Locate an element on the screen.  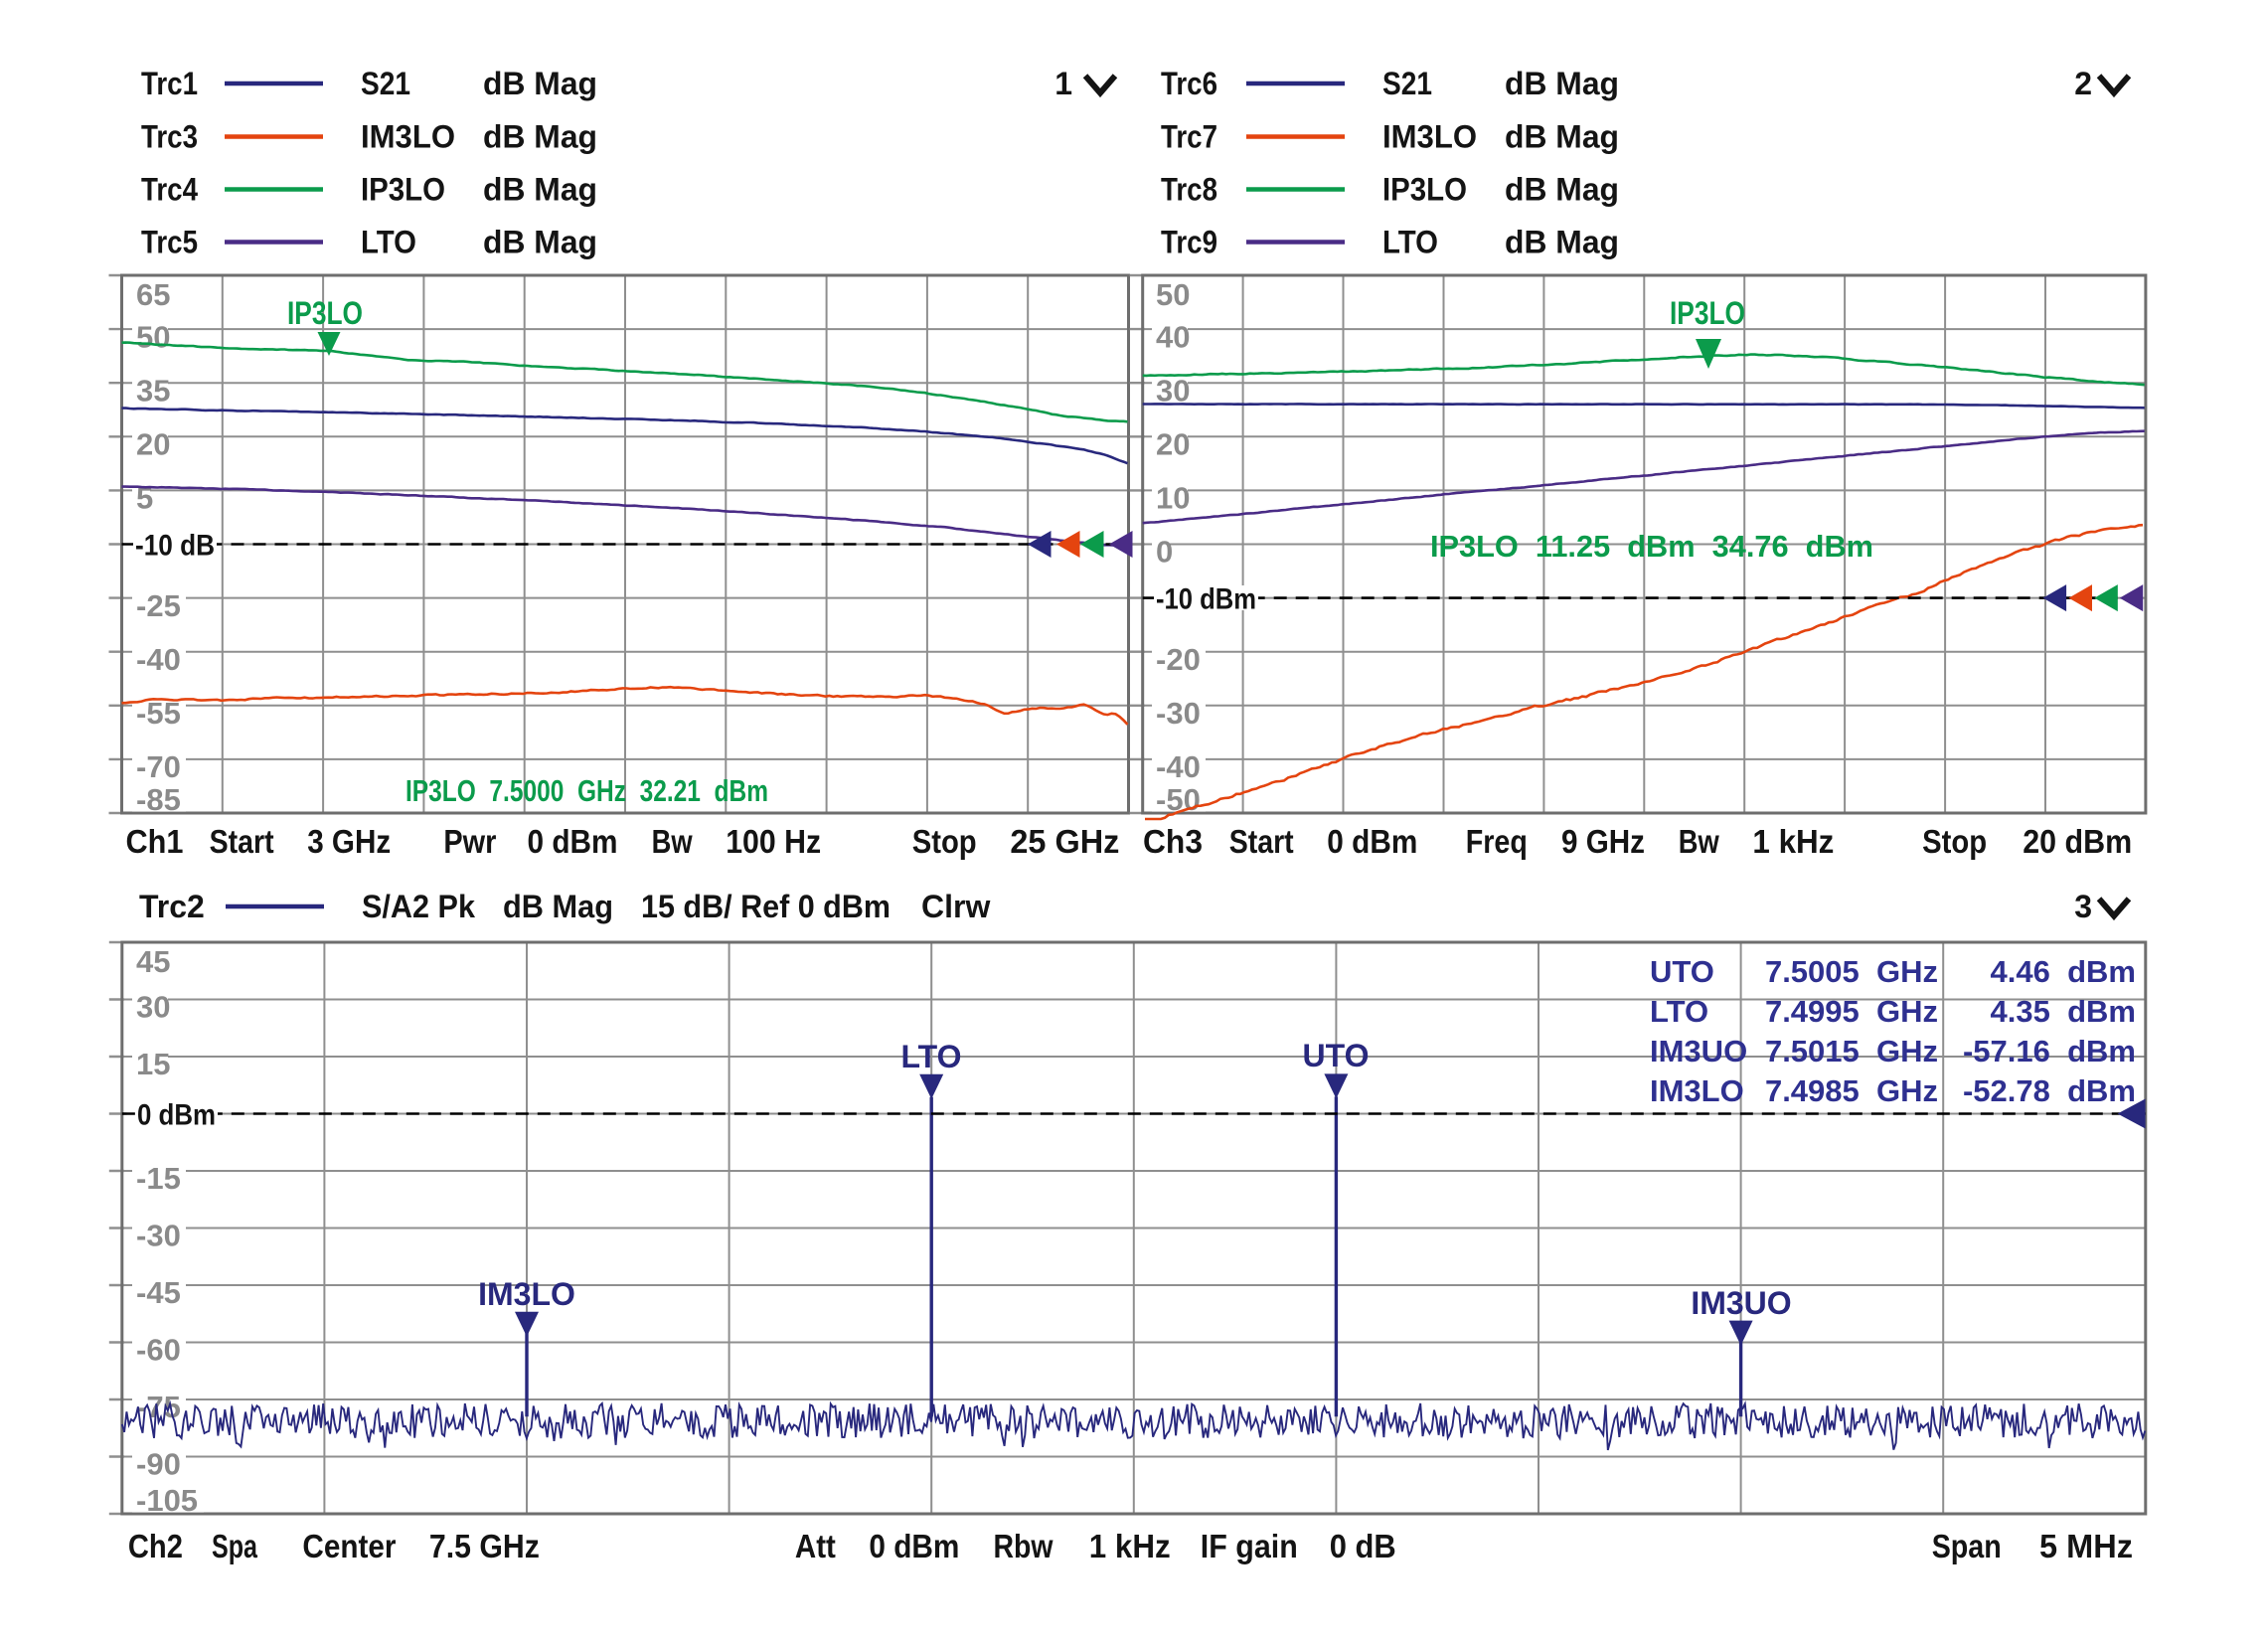
svg-text: 7.5005 GHz is located at coordinates (1851, 971).